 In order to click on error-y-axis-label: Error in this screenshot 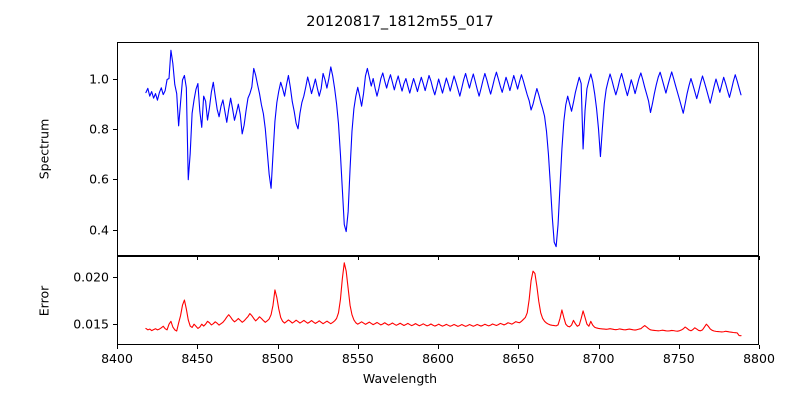, I will do `click(44, 300)`.